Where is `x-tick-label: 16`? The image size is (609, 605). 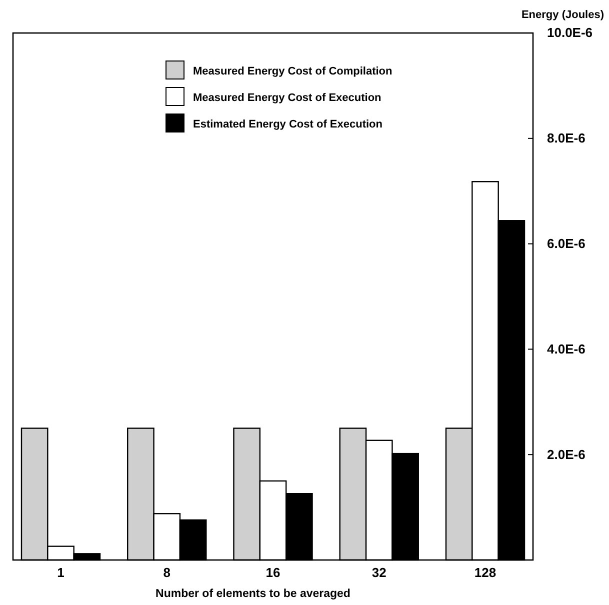
x-tick-label: 16 is located at coordinates (273, 572).